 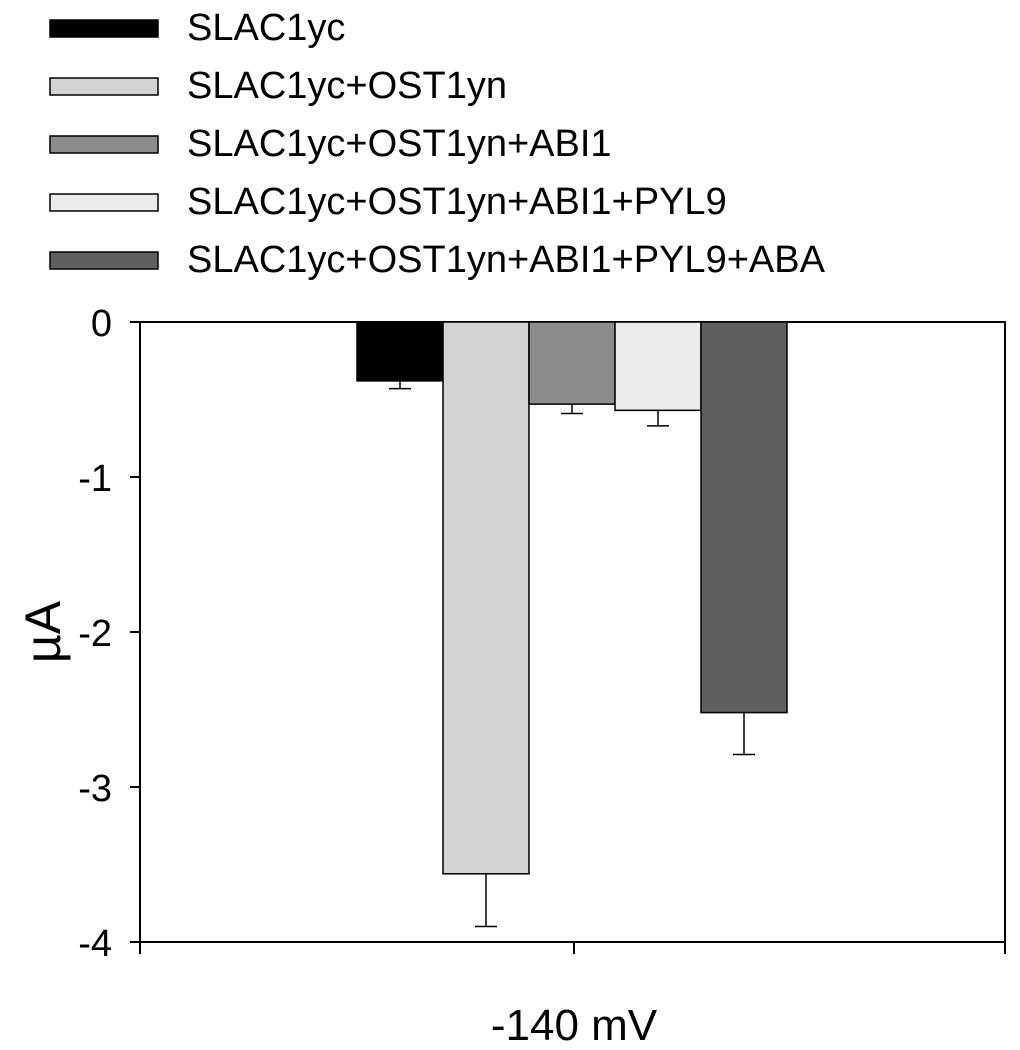 What do you see at coordinates (266, 28) in the screenshot?
I see `legend-label-1: SLAC1yc` at bounding box center [266, 28].